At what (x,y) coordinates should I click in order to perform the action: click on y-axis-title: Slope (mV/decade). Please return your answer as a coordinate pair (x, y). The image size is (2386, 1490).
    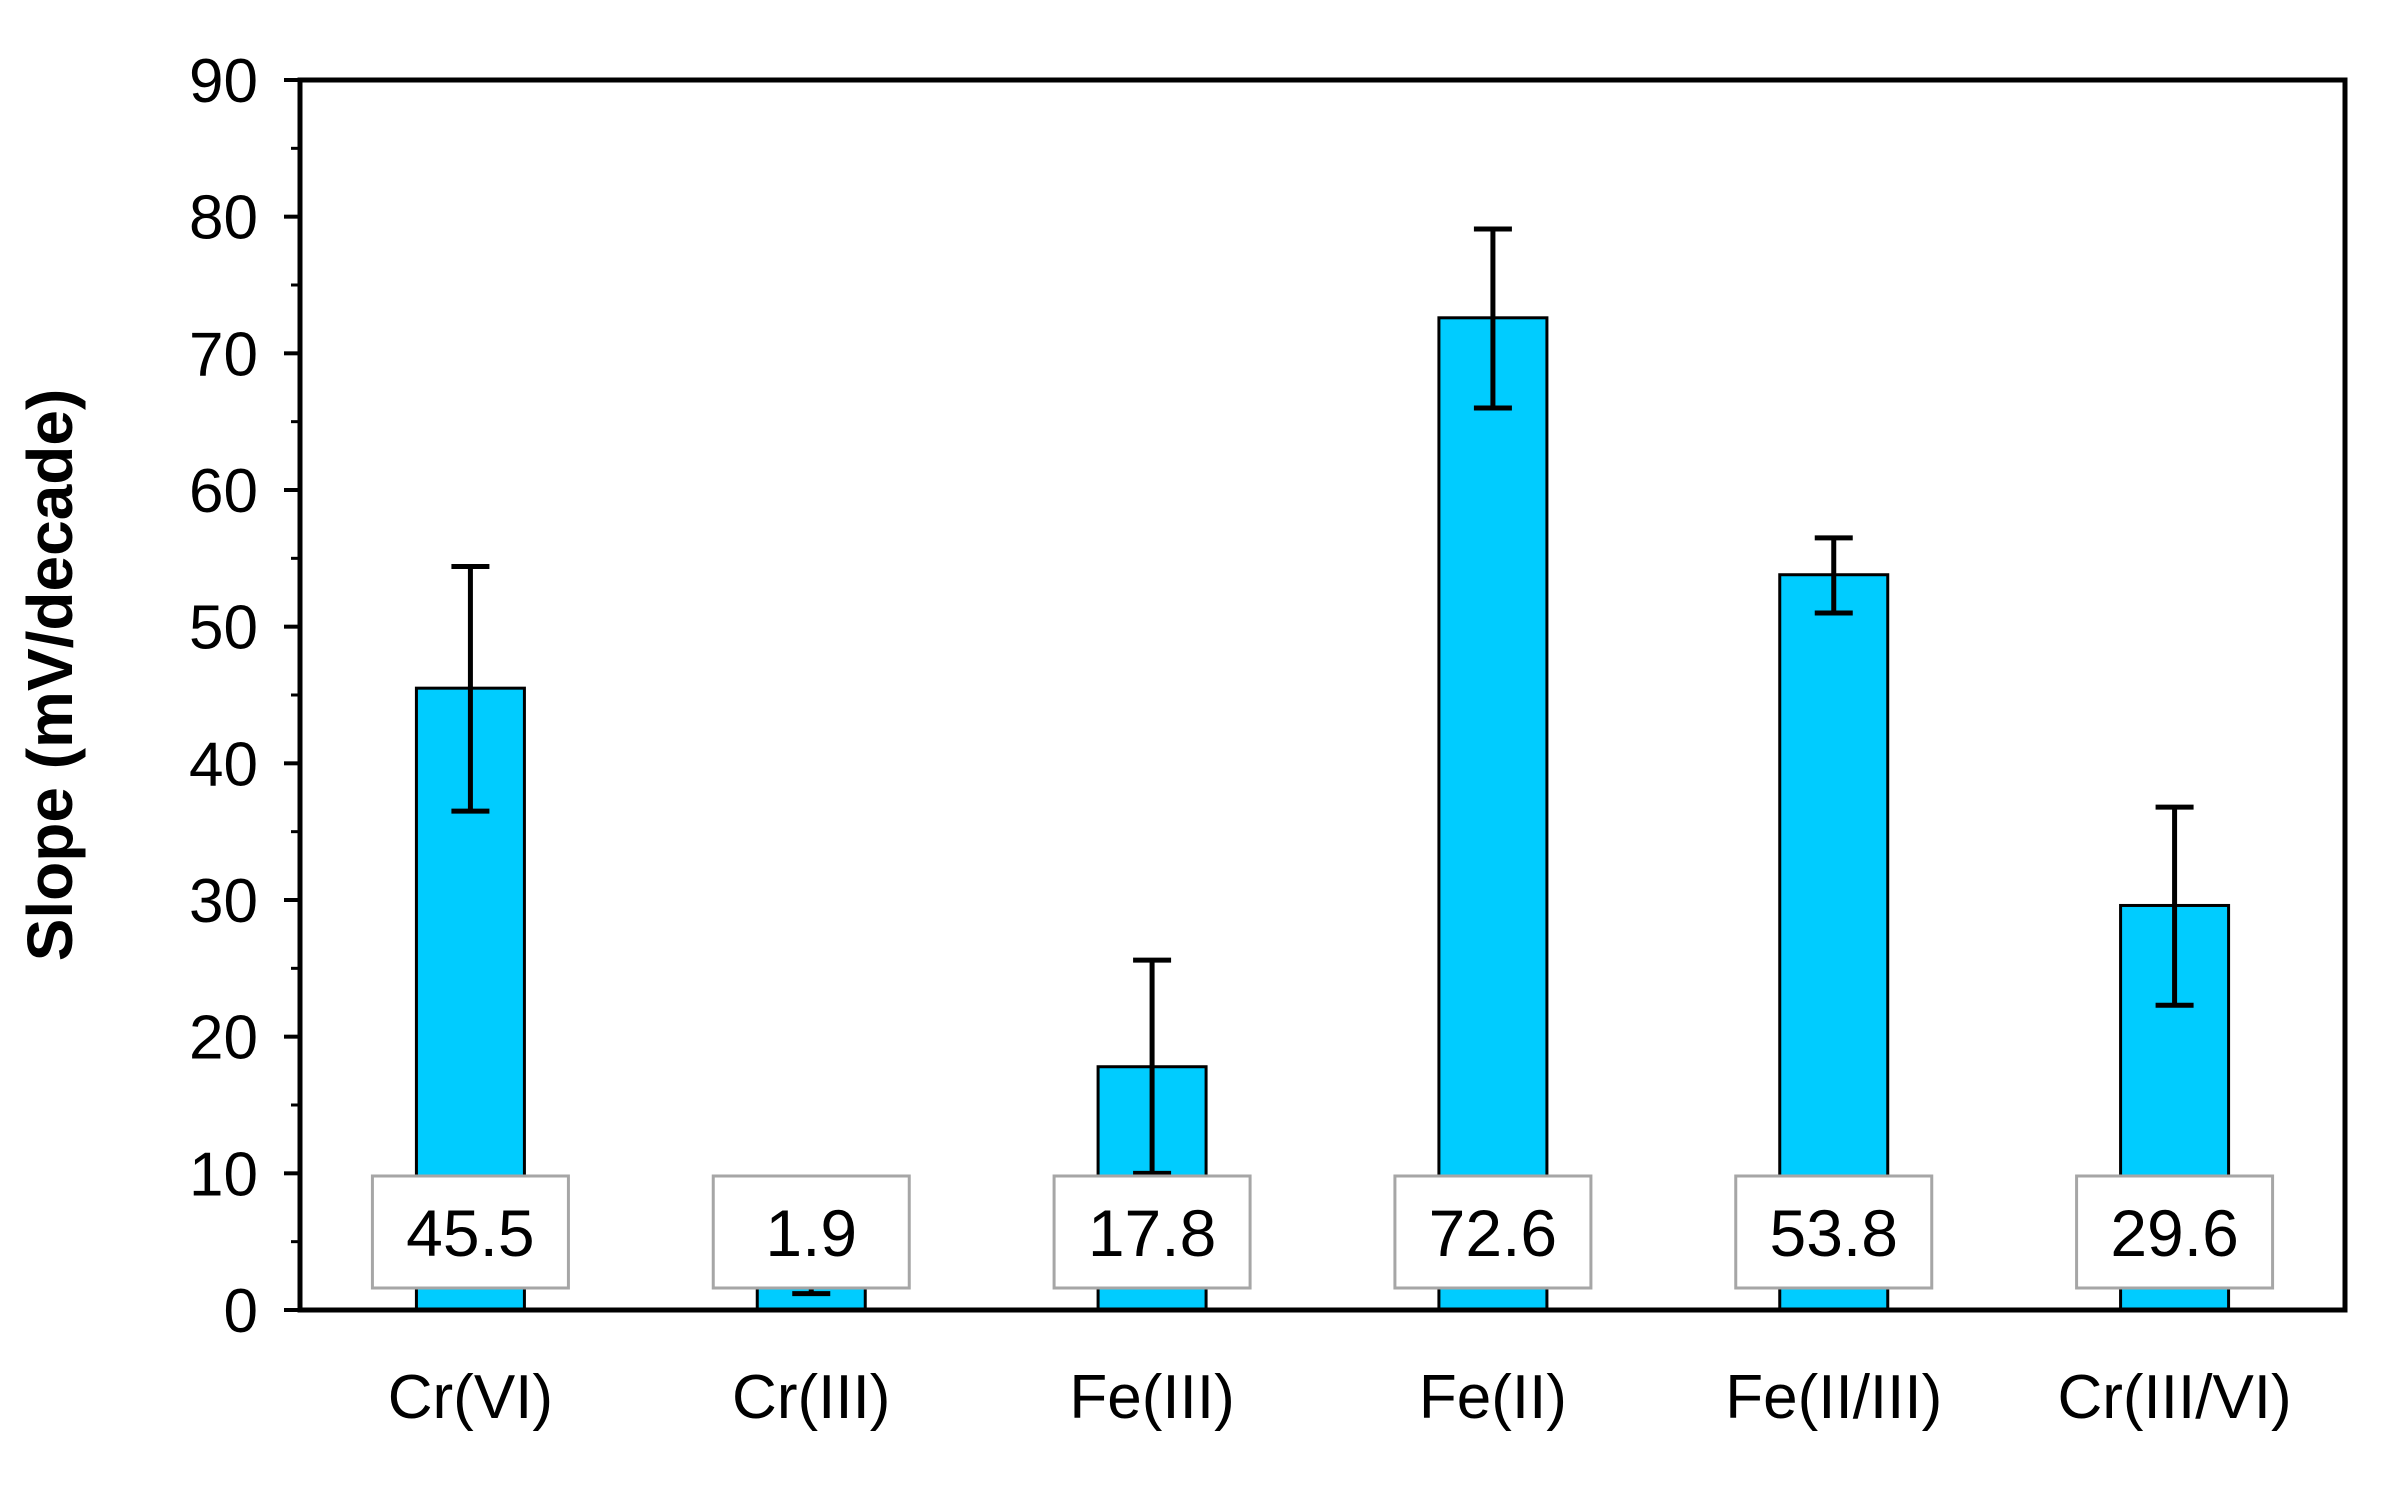
    Looking at the image, I should click on (50, 675).